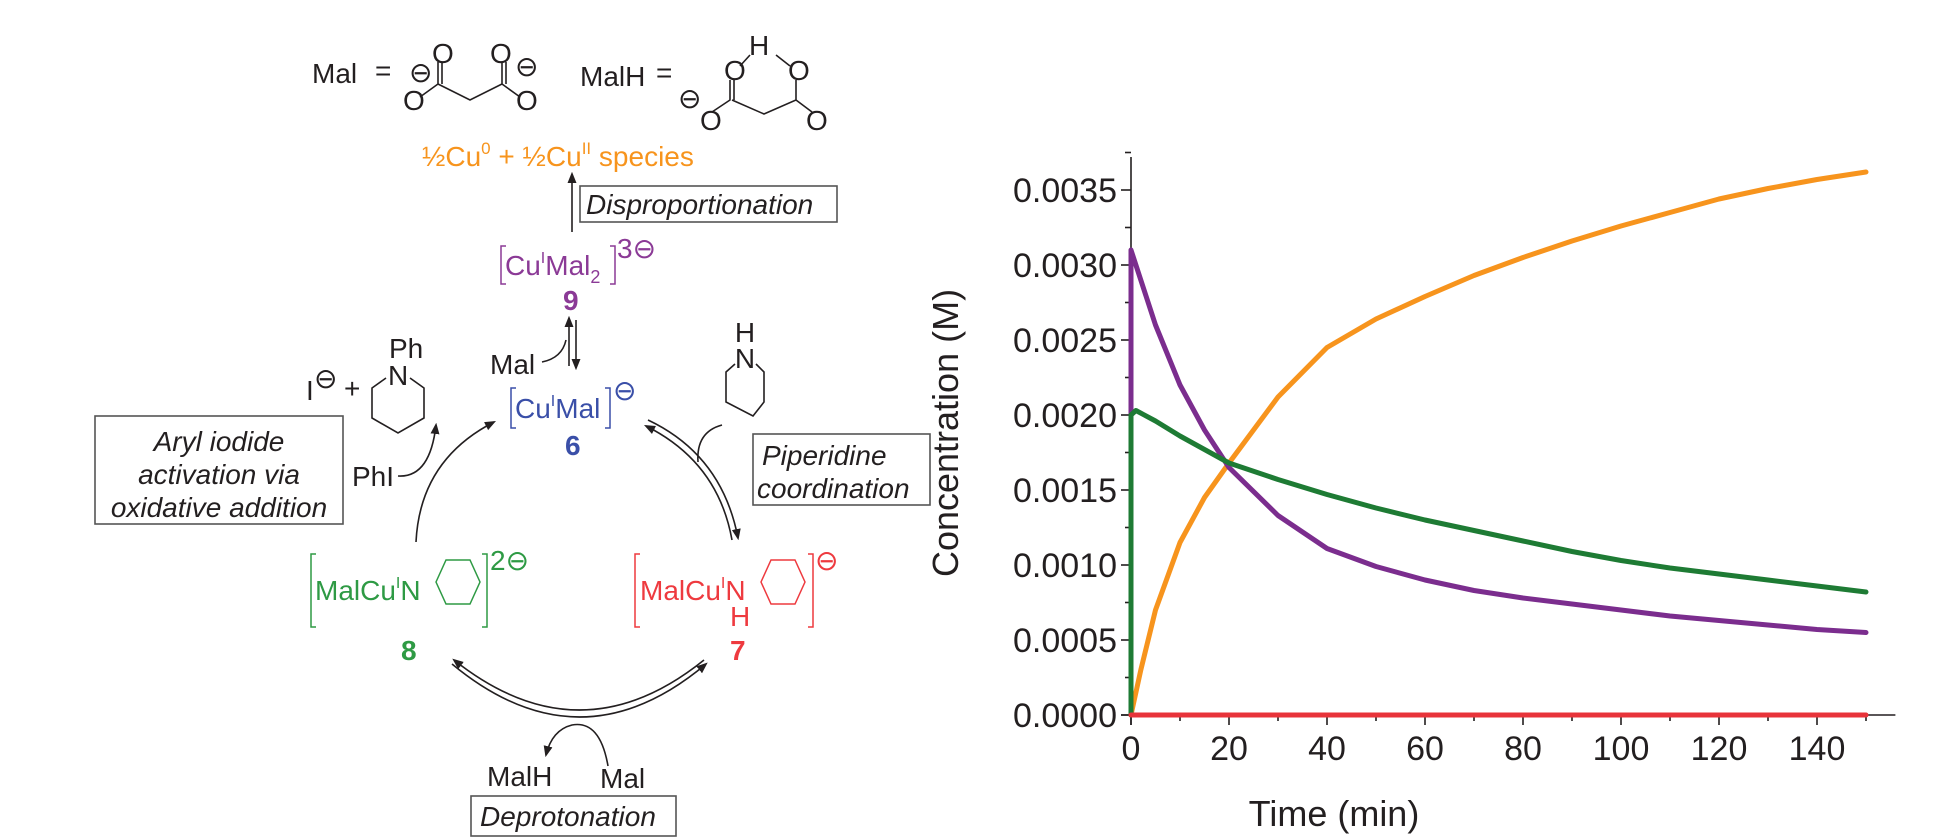 The image size is (1934, 840). Describe the element at coordinates (373, 476) in the screenshot. I see `phi-reagent: PhI` at that location.